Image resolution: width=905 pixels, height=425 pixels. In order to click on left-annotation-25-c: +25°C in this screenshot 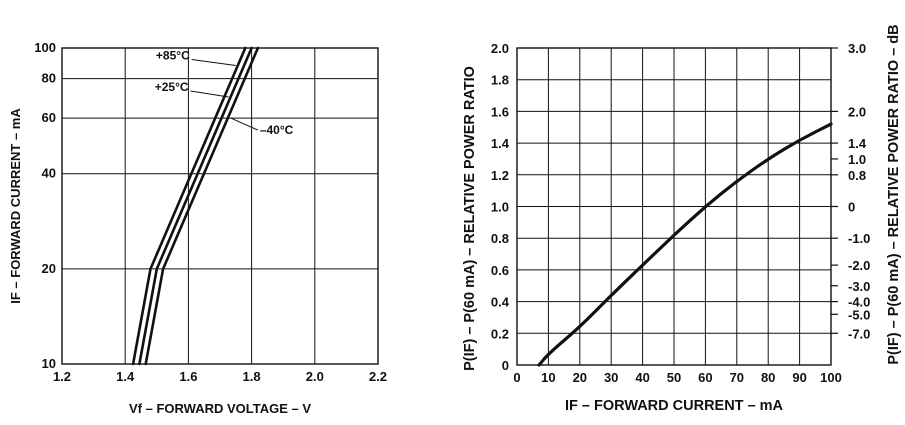, I will do `click(172, 87)`.